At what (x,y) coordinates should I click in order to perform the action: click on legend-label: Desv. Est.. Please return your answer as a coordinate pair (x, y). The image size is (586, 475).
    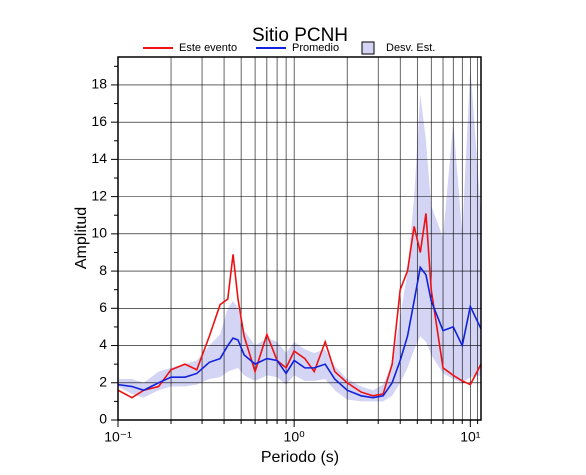
    Looking at the image, I should click on (410, 48).